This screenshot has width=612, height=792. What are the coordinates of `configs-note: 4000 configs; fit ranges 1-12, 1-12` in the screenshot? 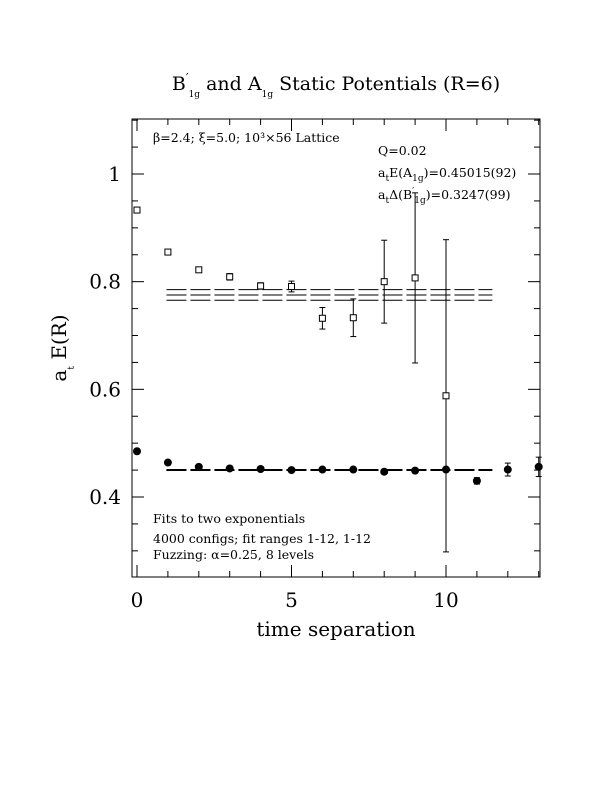 It's located at (262, 538).